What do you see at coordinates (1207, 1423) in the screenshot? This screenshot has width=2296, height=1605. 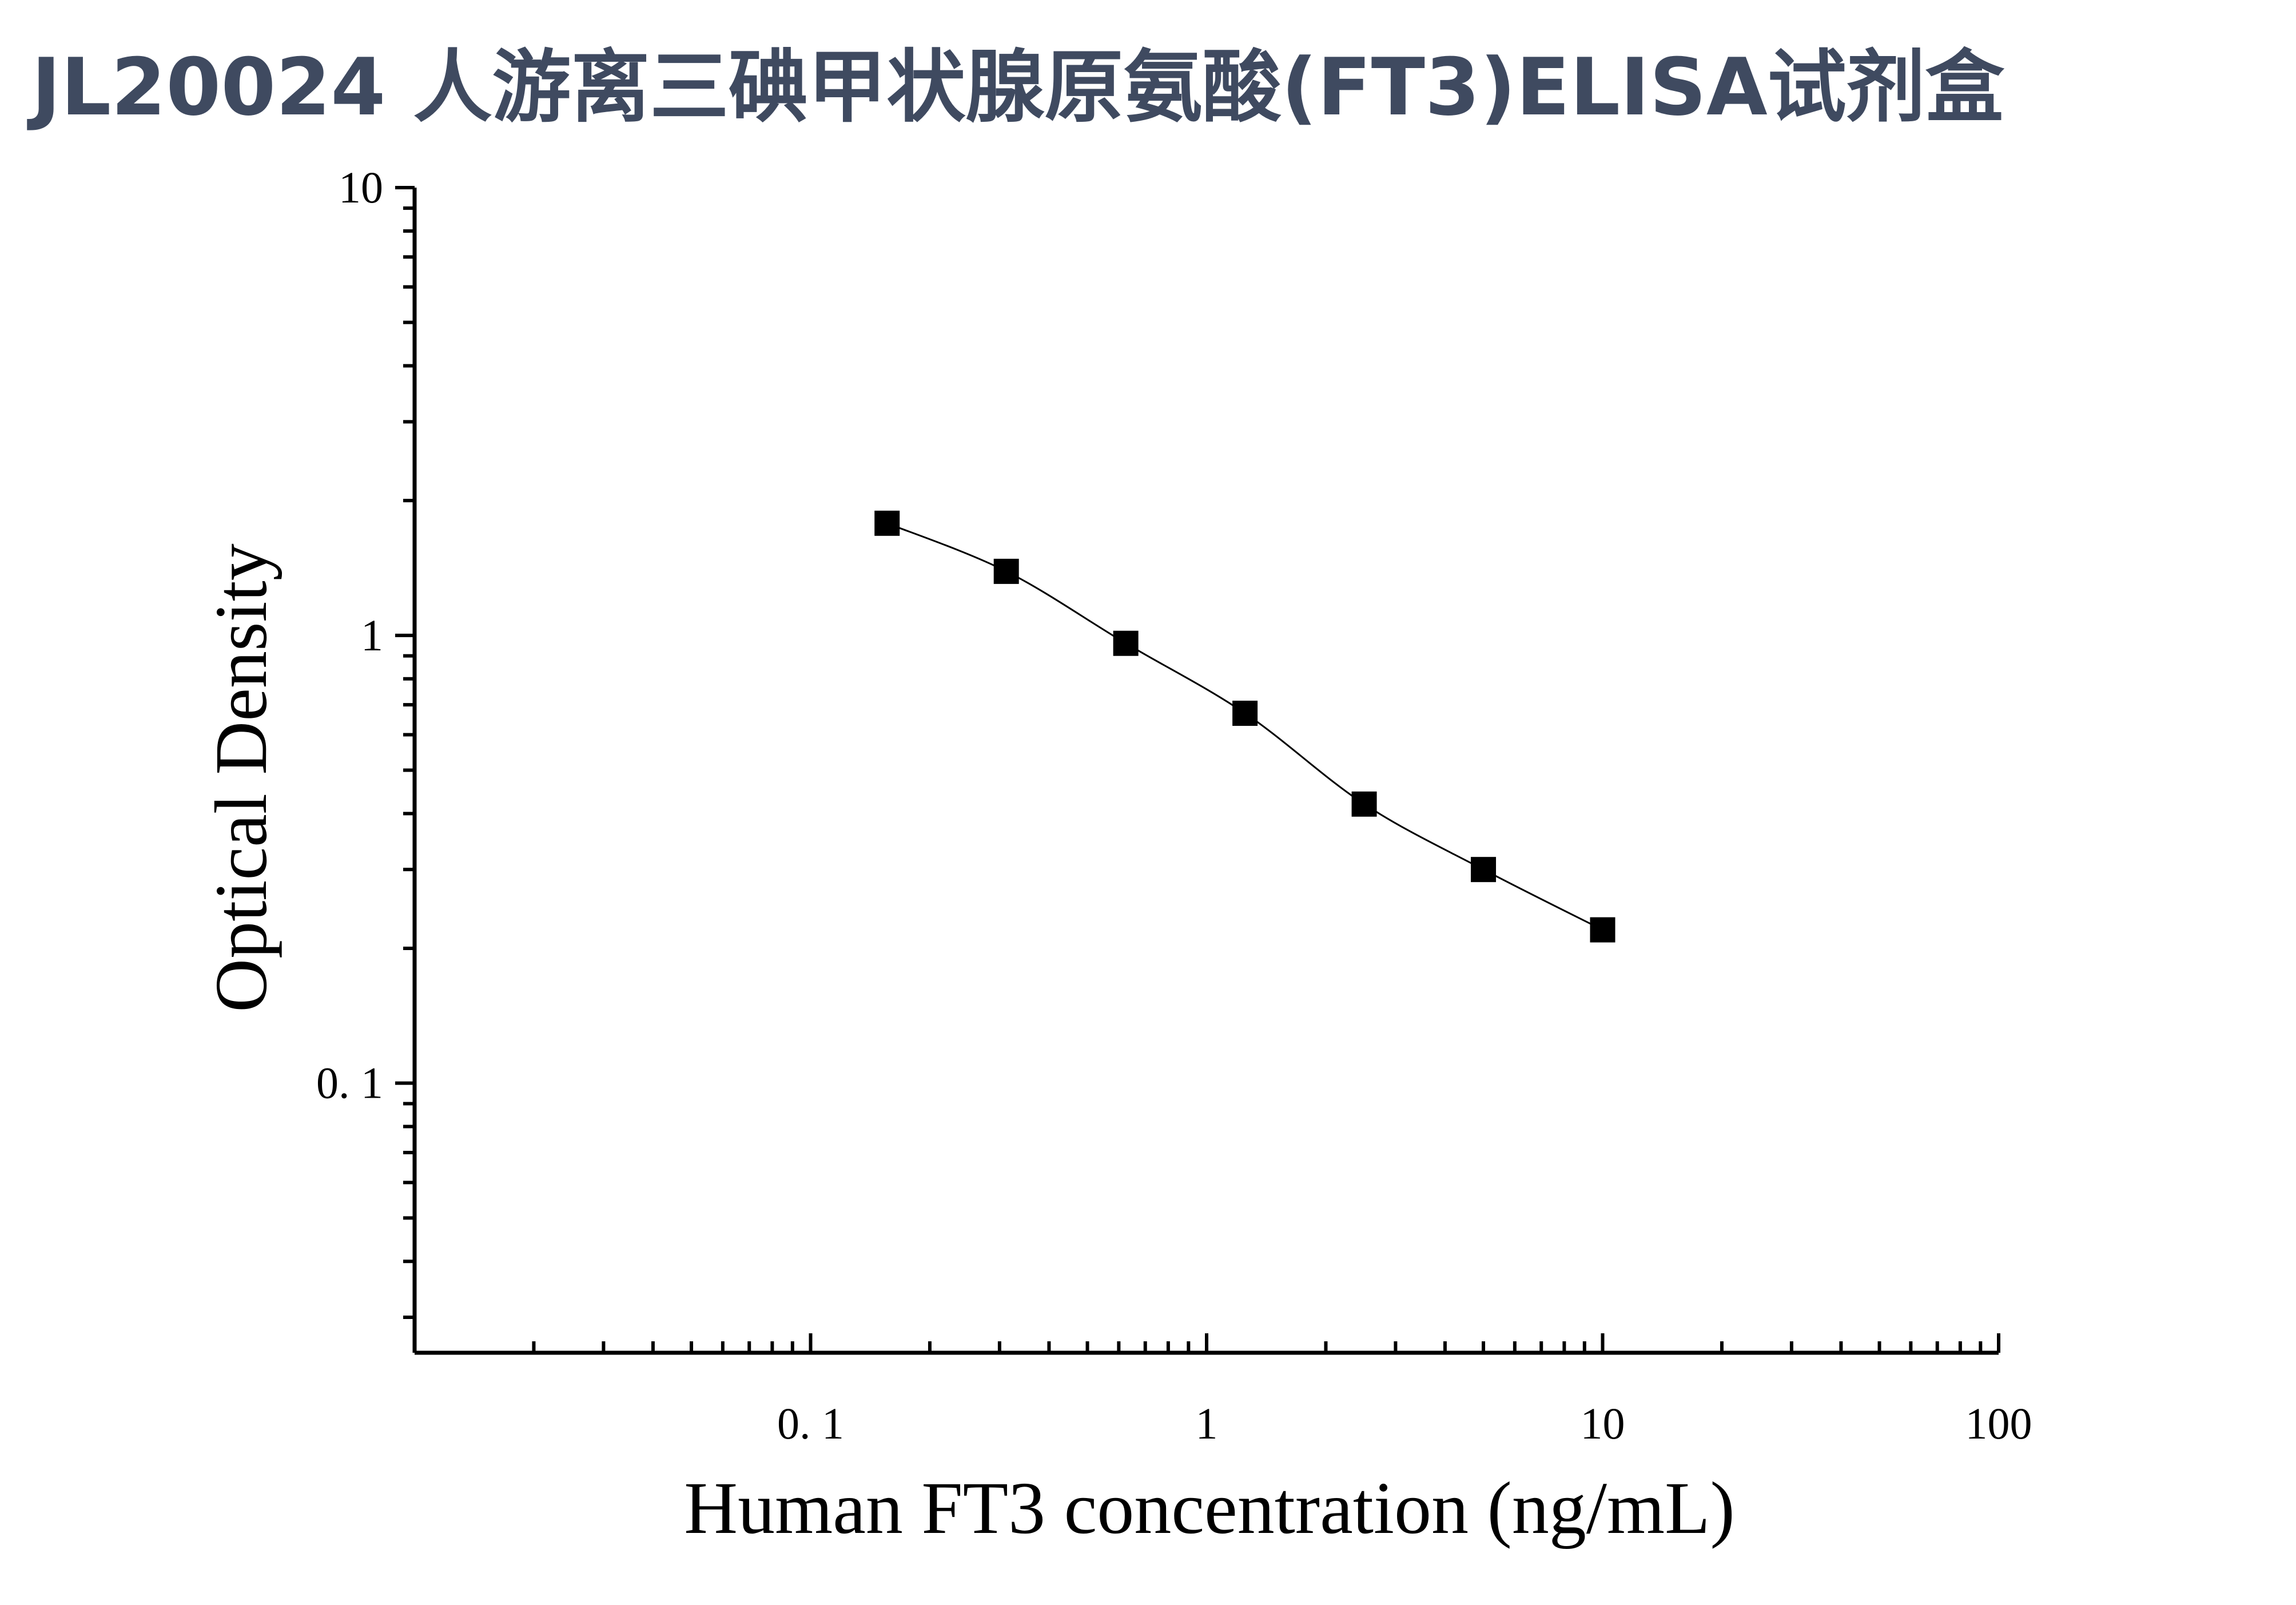 I see `x-tick-label: 1` at bounding box center [1207, 1423].